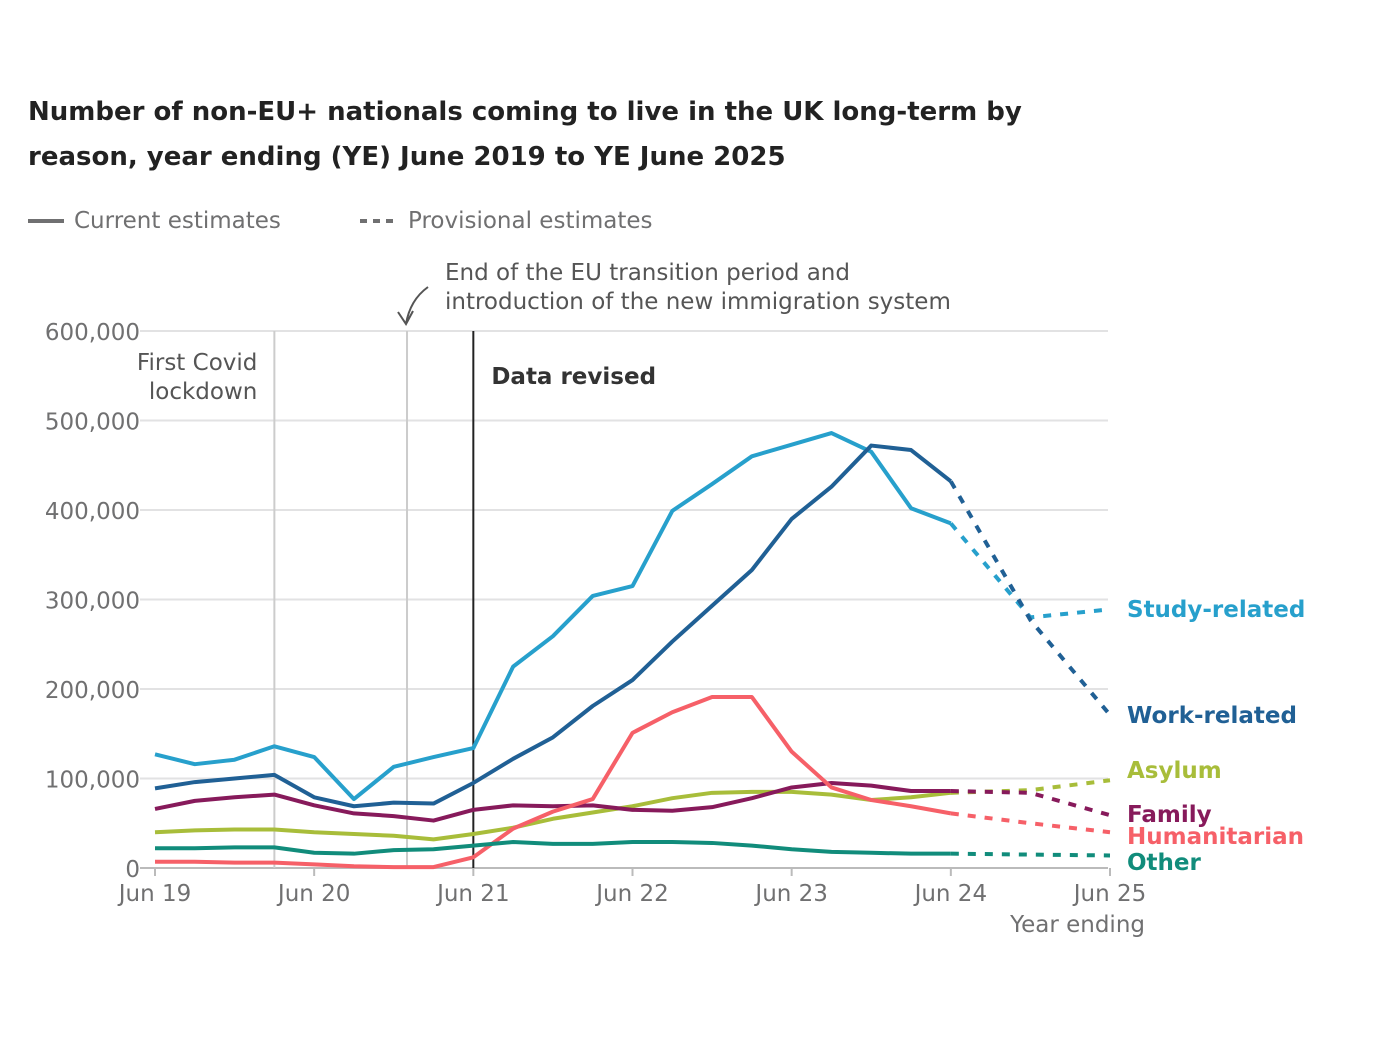 This screenshot has height=1050, width=1400. What do you see at coordinates (379, 221) in the screenshot?
I see `dotted-line-swatch-icon` at bounding box center [379, 221].